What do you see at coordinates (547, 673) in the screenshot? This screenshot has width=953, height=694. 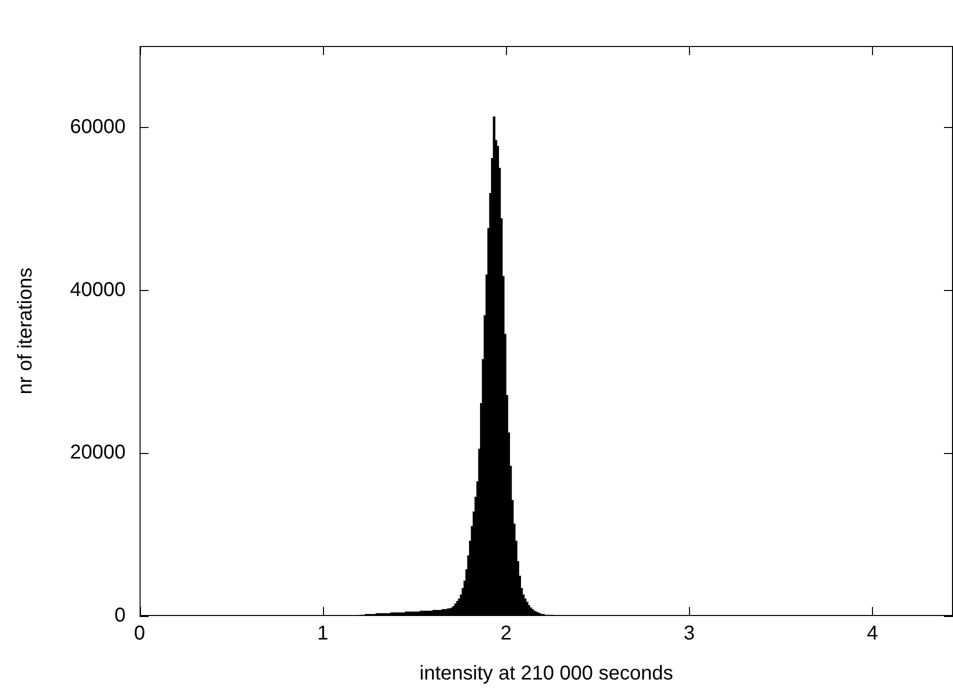 I see `x-axis-title: intensity at 210 000 seconds` at bounding box center [547, 673].